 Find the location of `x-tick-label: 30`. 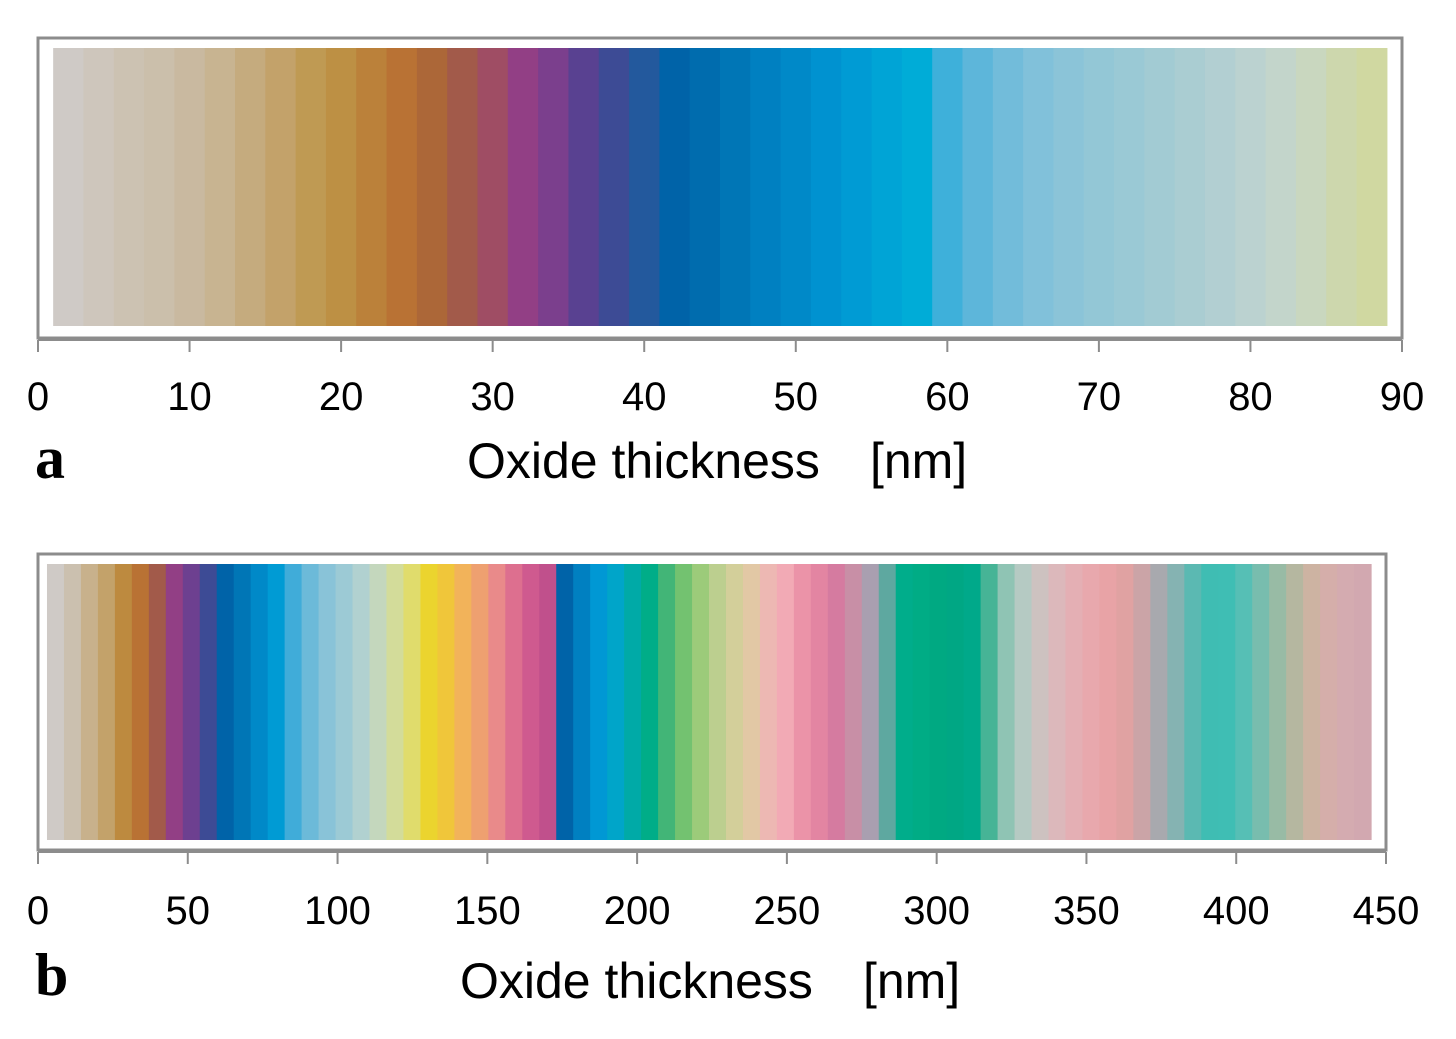

x-tick-label: 30 is located at coordinates (492, 397).